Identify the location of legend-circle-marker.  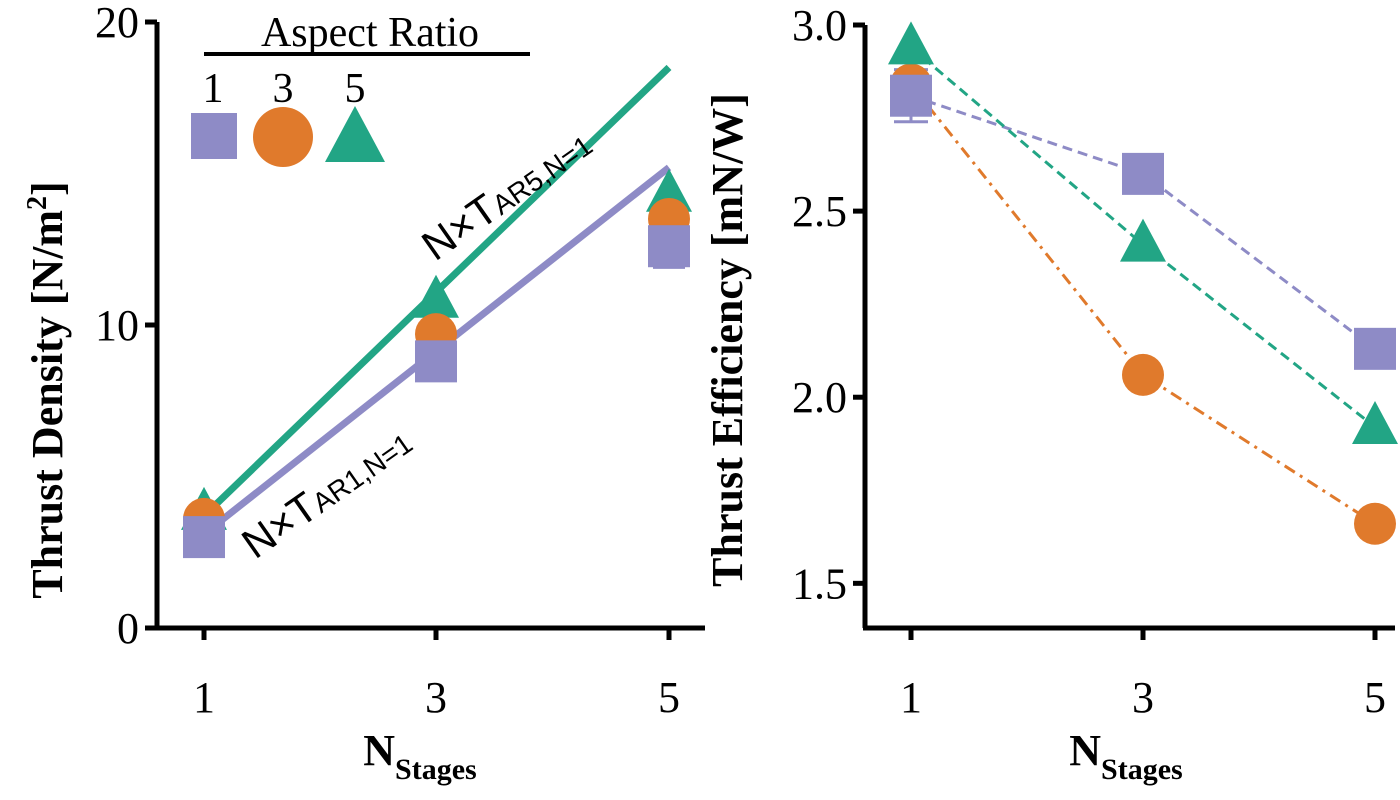
(283, 137).